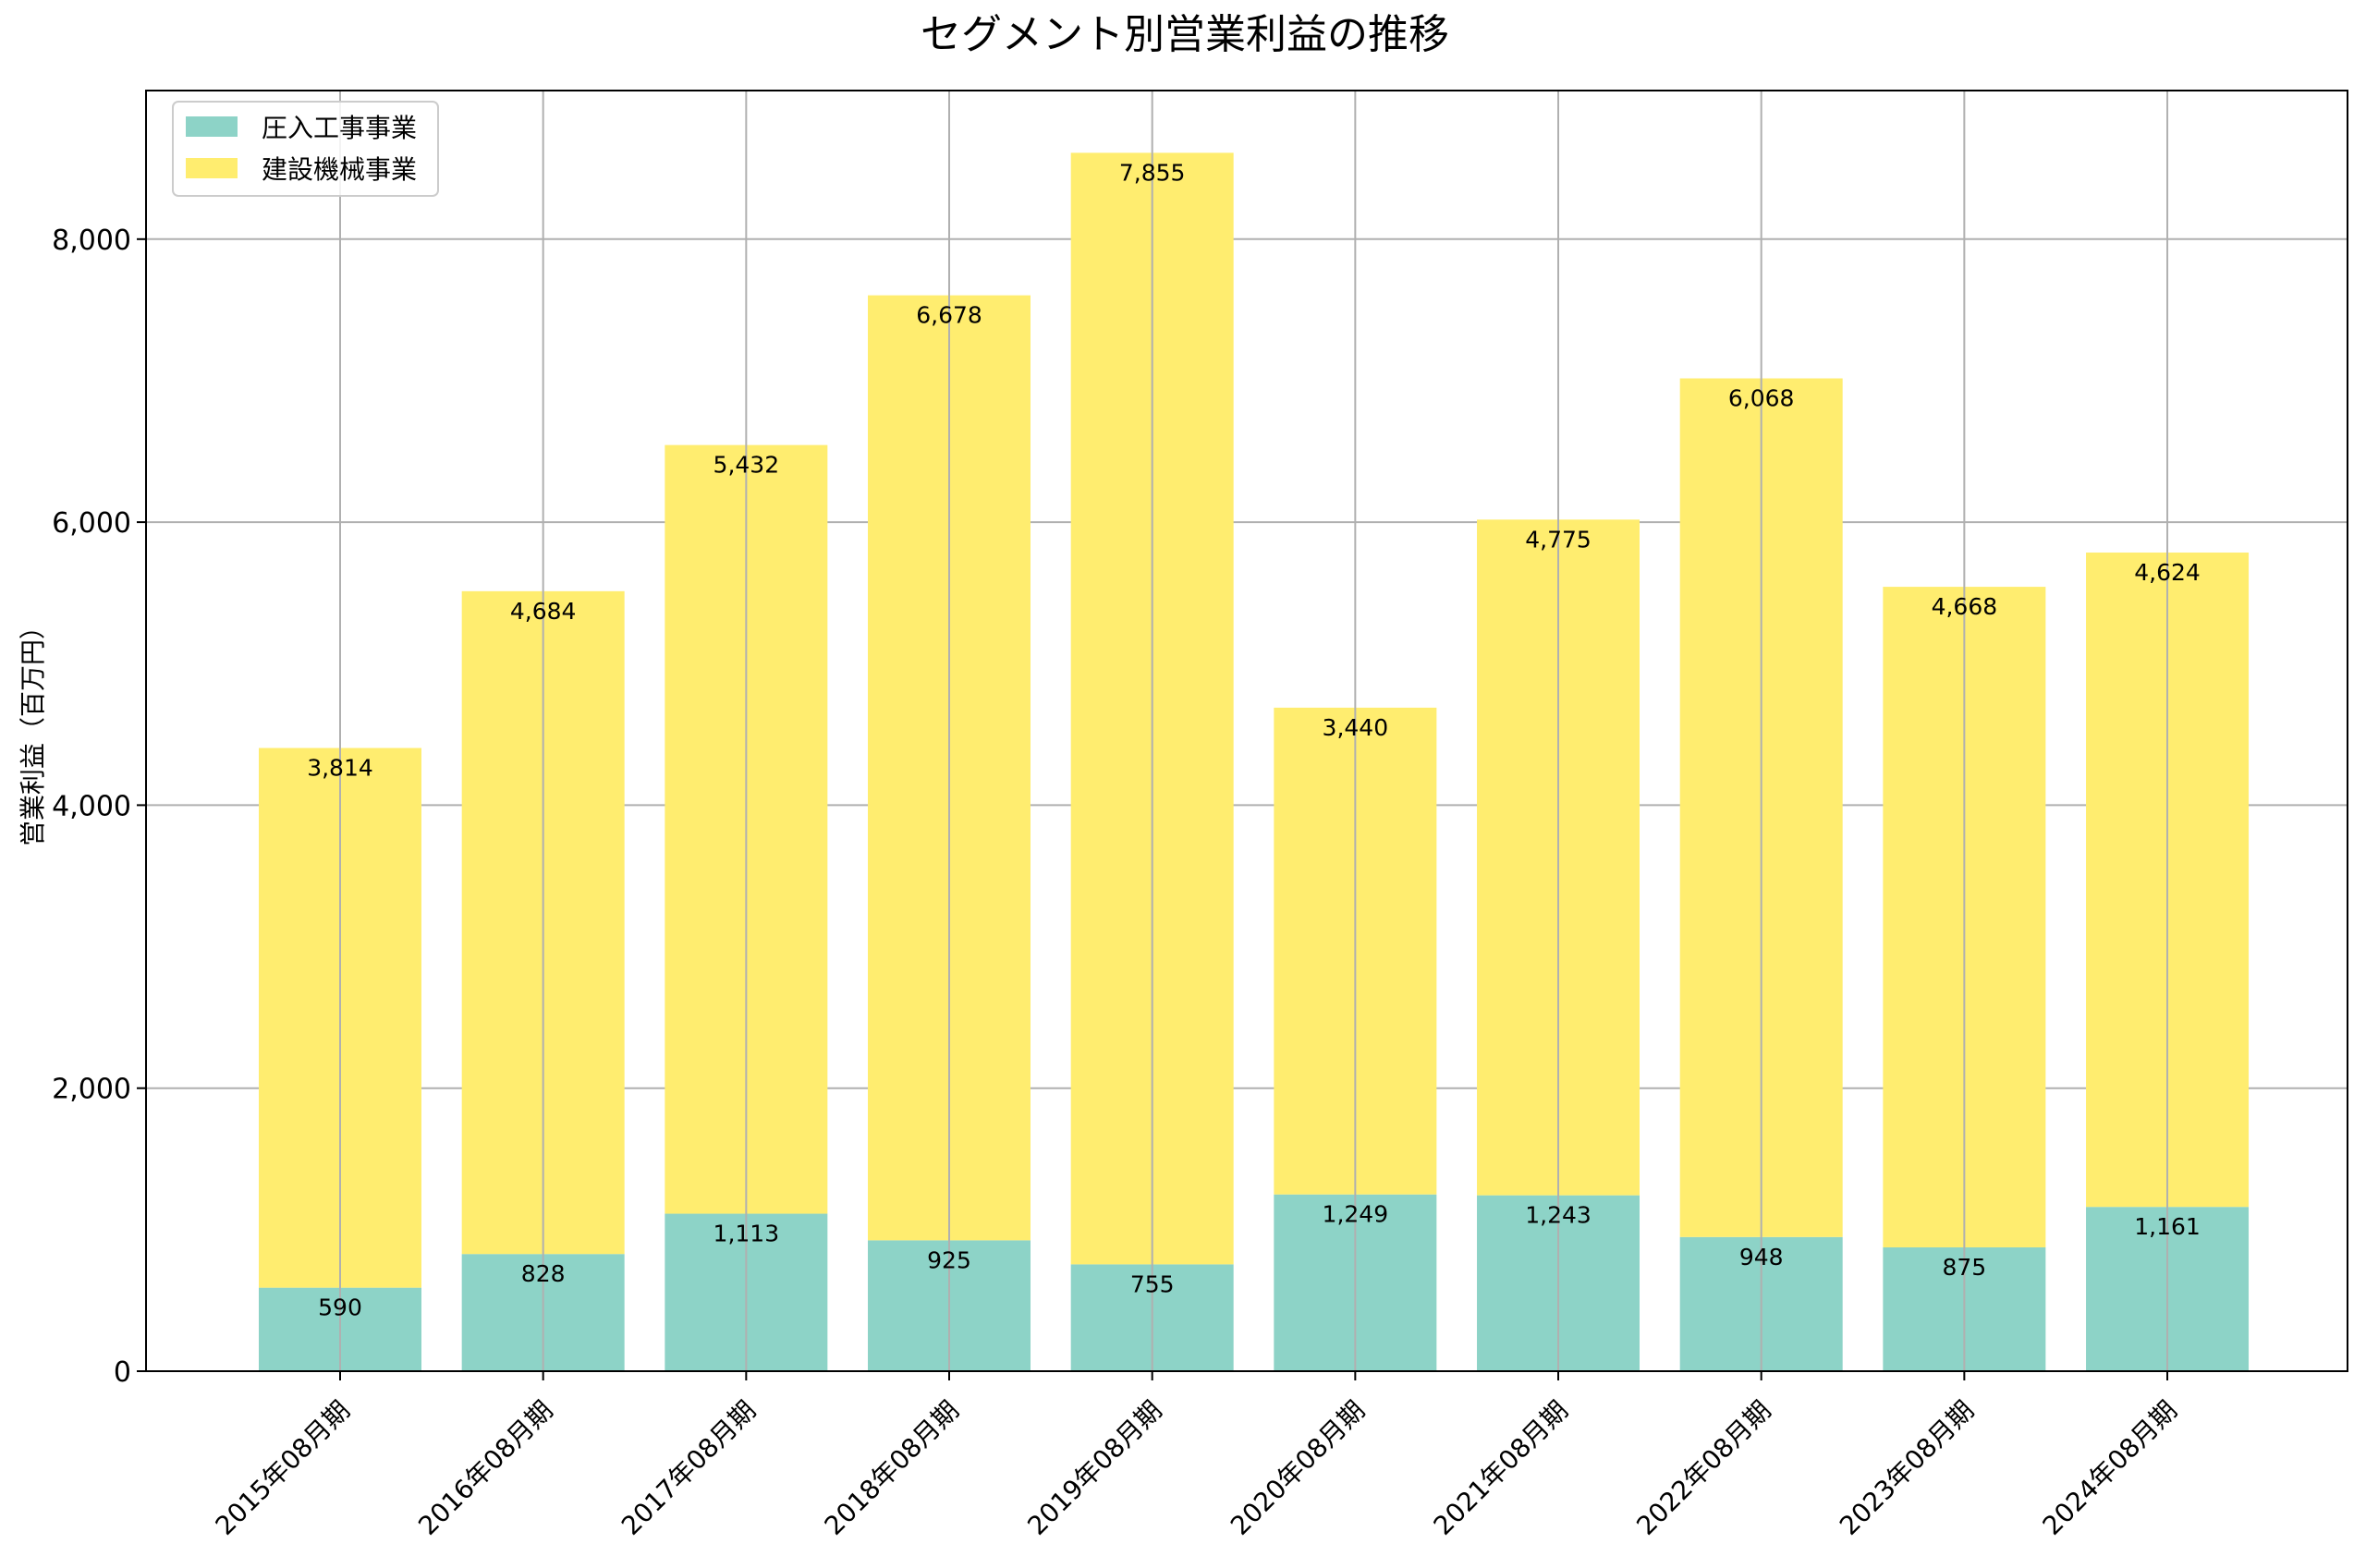 The width and height of the screenshot is (2366, 1568). Describe the element at coordinates (305, 149) in the screenshot. I see `legend-box` at that location.